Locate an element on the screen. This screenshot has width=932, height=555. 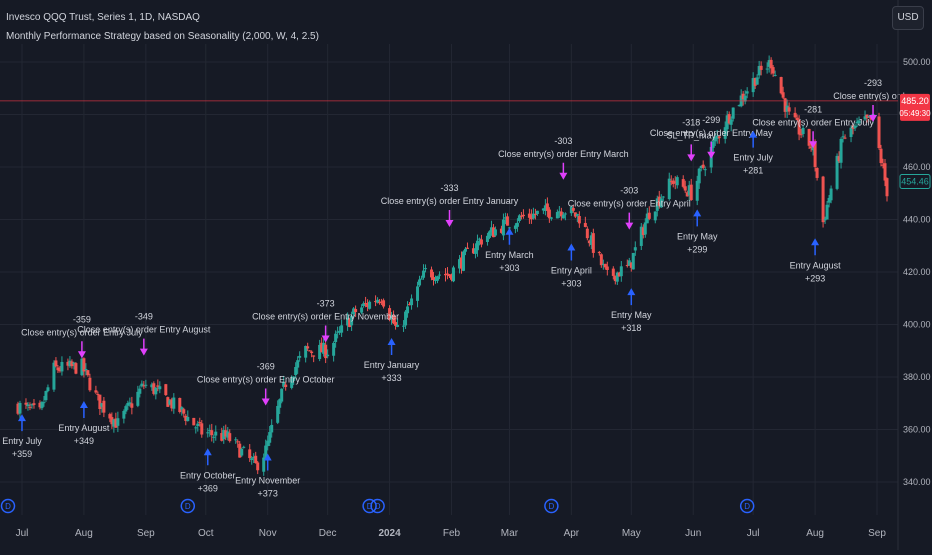
y-tick-label: 420.00 is located at coordinates (917, 272).